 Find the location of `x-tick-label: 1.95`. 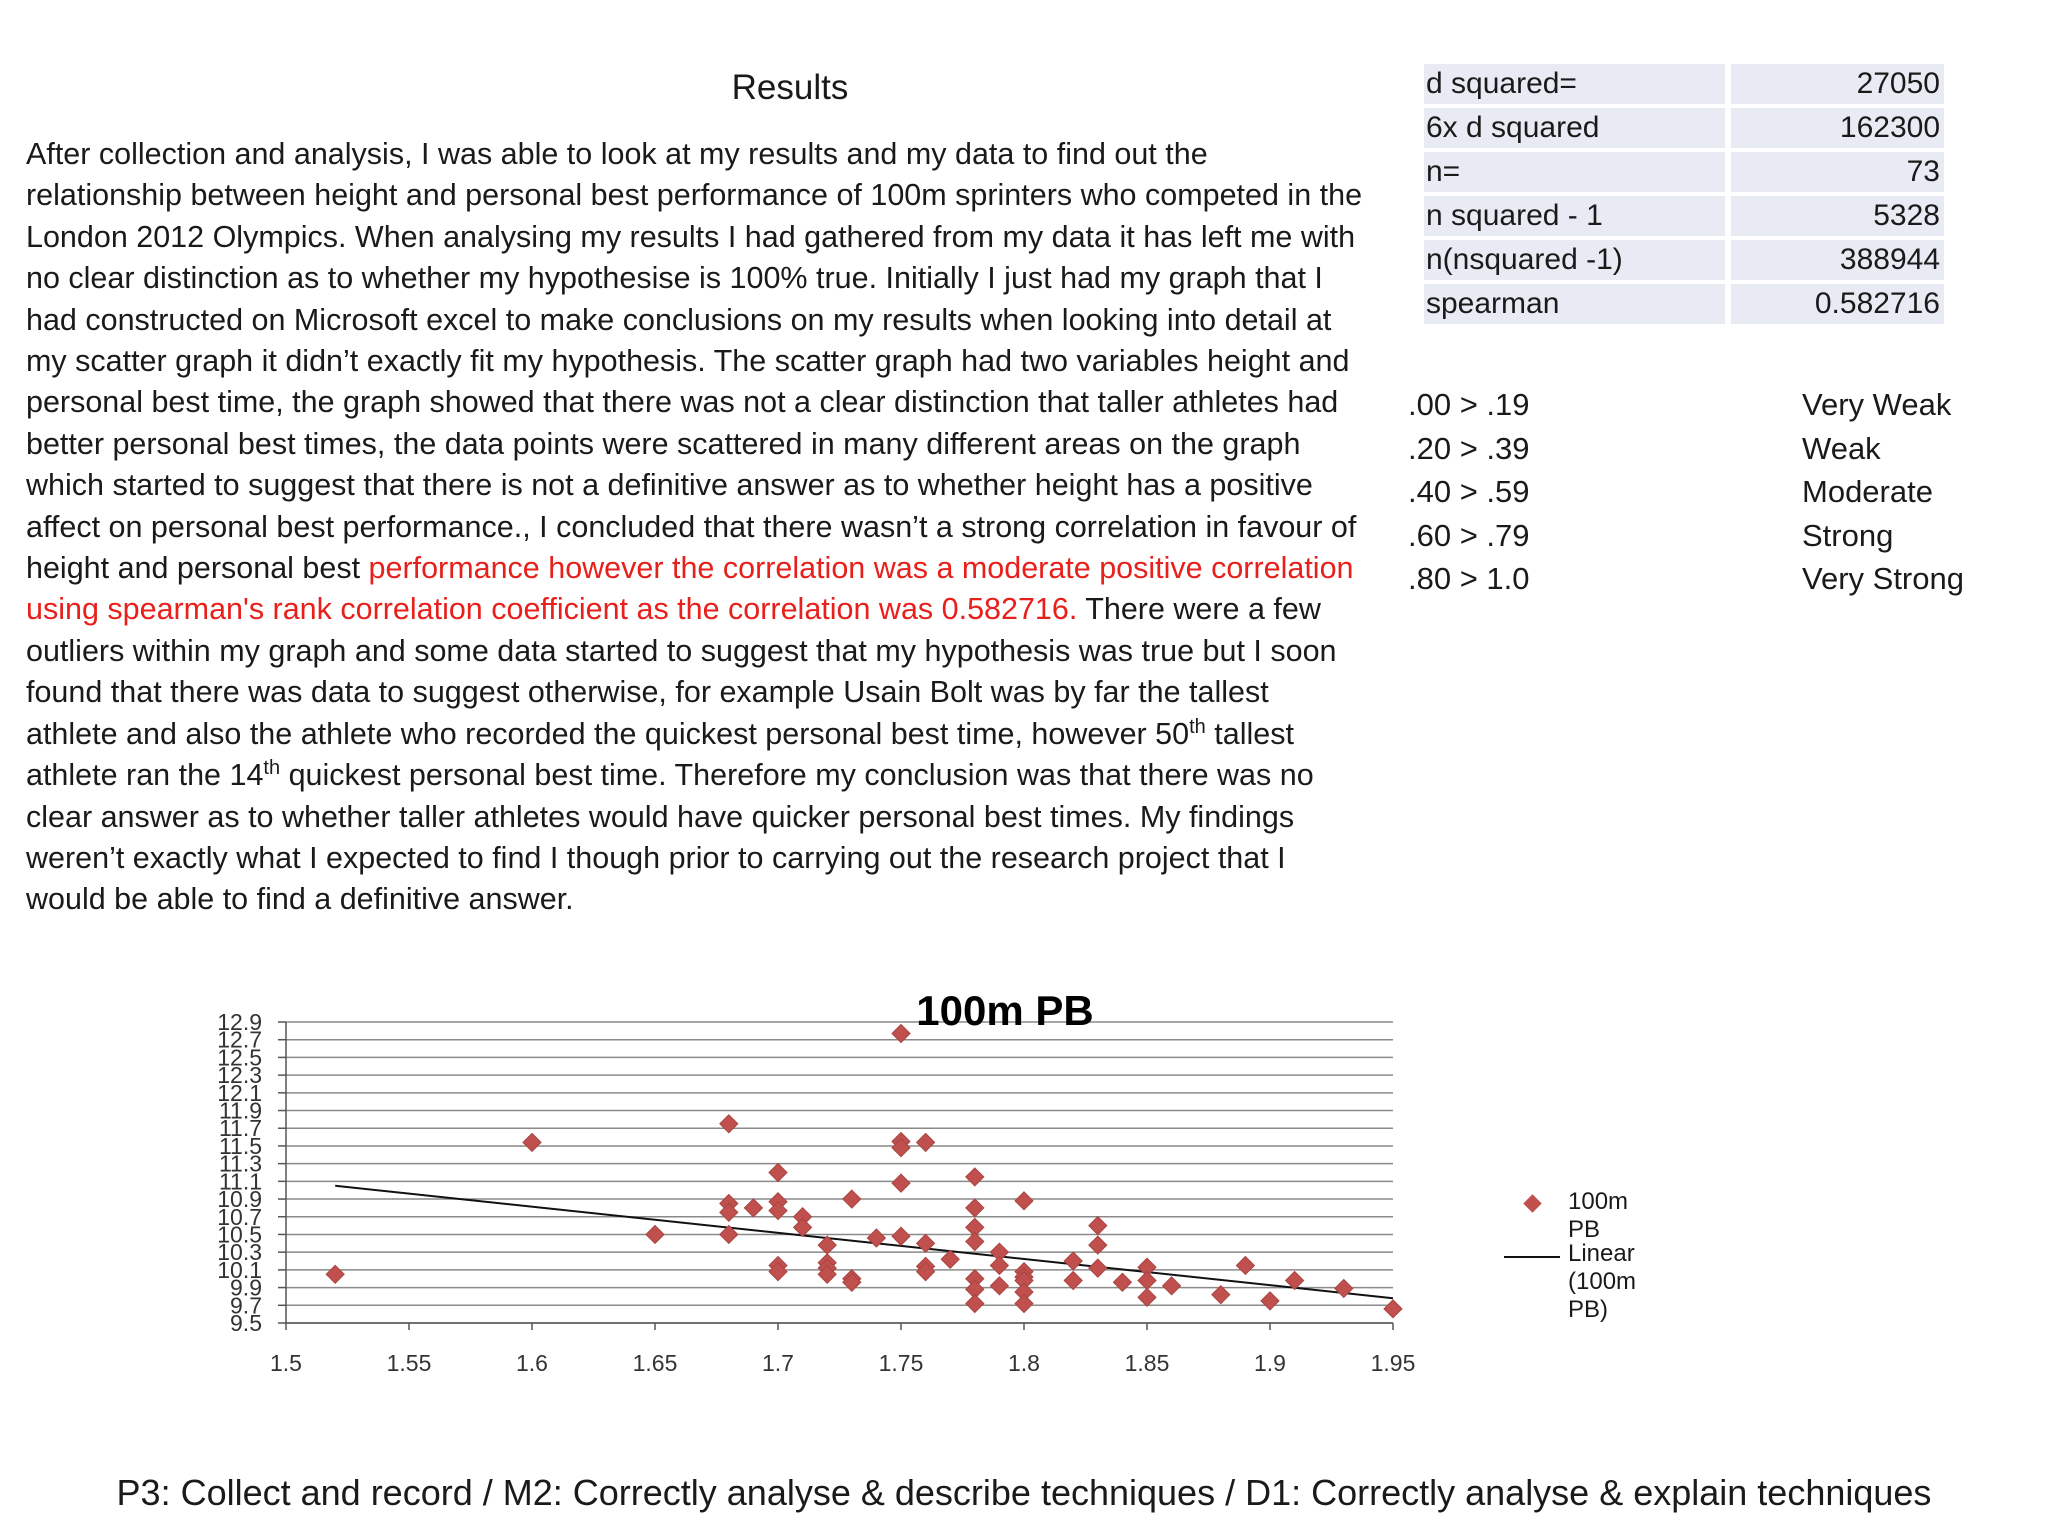

x-tick-label: 1.95 is located at coordinates (1393, 1363).